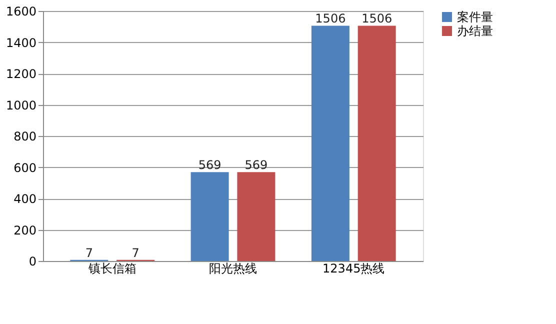 Image resolution: width=556 pixels, height=324 pixels. What do you see at coordinates (475, 17) in the screenshot?
I see `legend-label: 案件量` at bounding box center [475, 17].